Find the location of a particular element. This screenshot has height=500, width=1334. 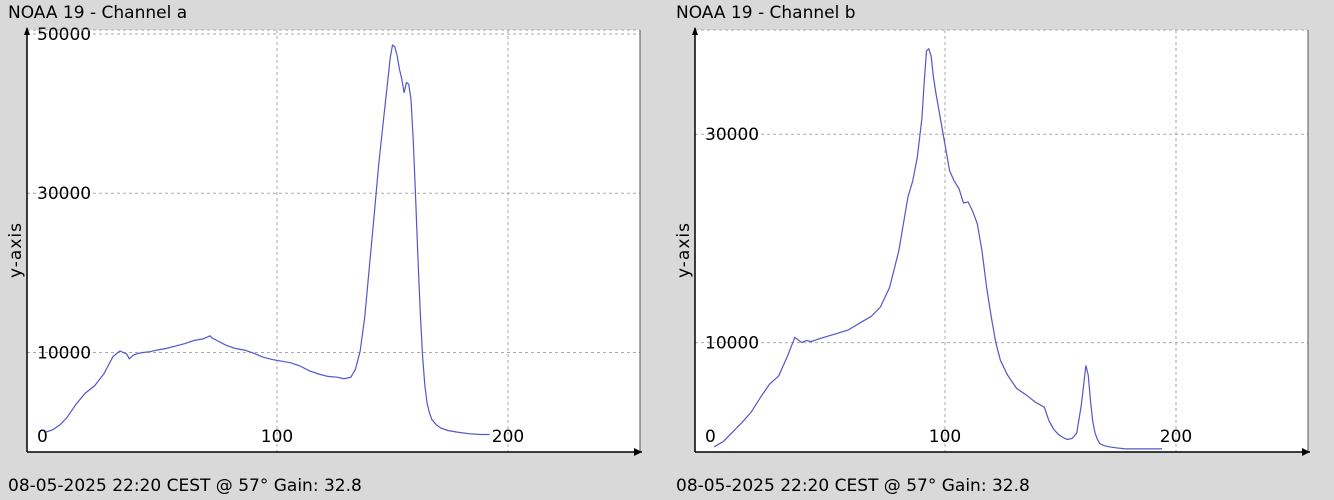

chart-title: NOAA 19 - Channel a is located at coordinates (98, 13).